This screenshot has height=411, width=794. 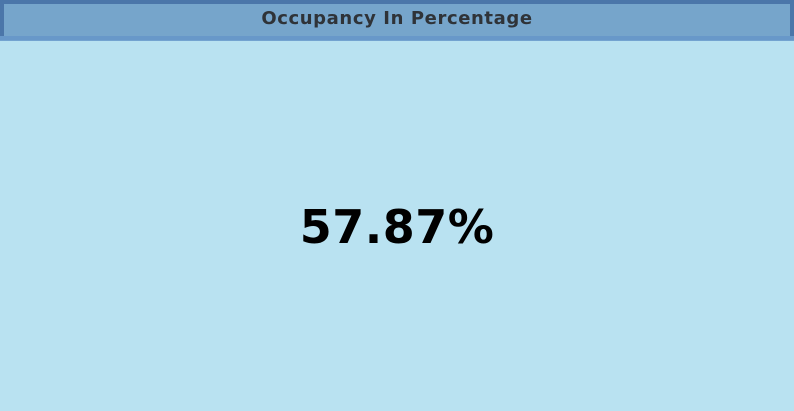 I want to click on widget-header: Occupancy In Percentage, so click(x=397, y=20).